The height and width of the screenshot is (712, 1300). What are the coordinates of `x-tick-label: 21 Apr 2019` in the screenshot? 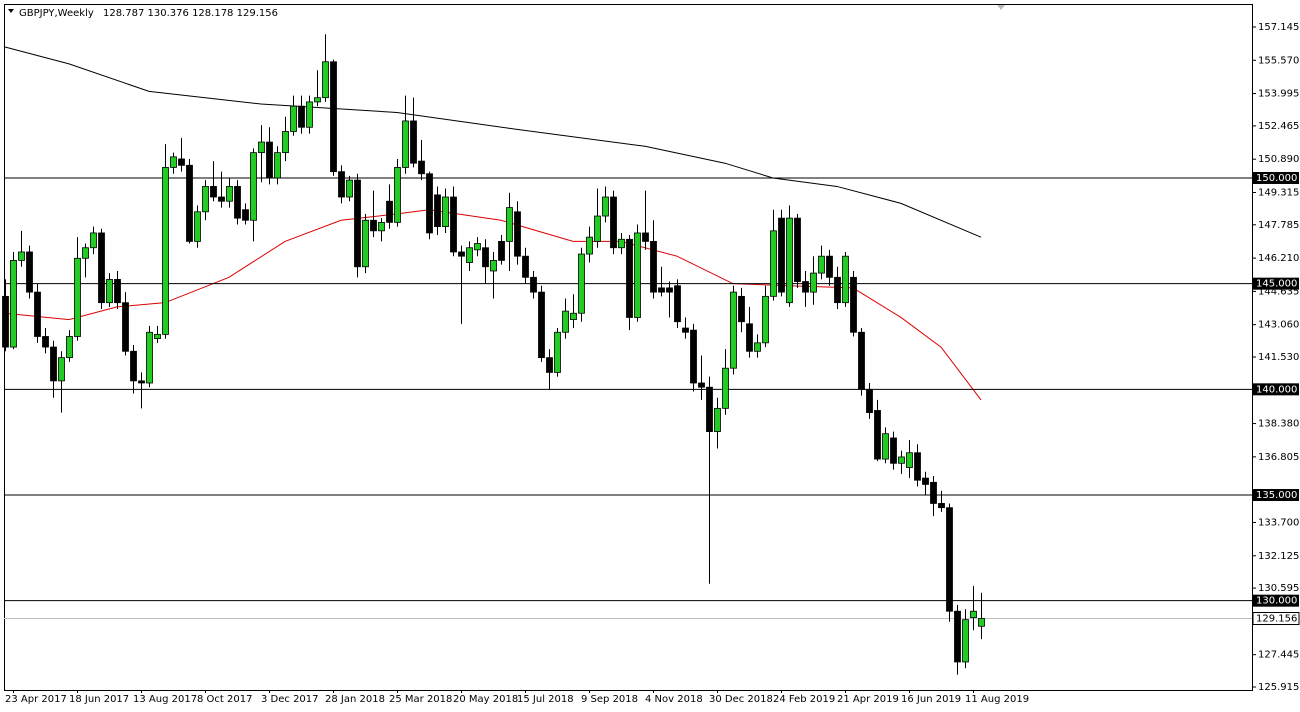 It's located at (868, 699).